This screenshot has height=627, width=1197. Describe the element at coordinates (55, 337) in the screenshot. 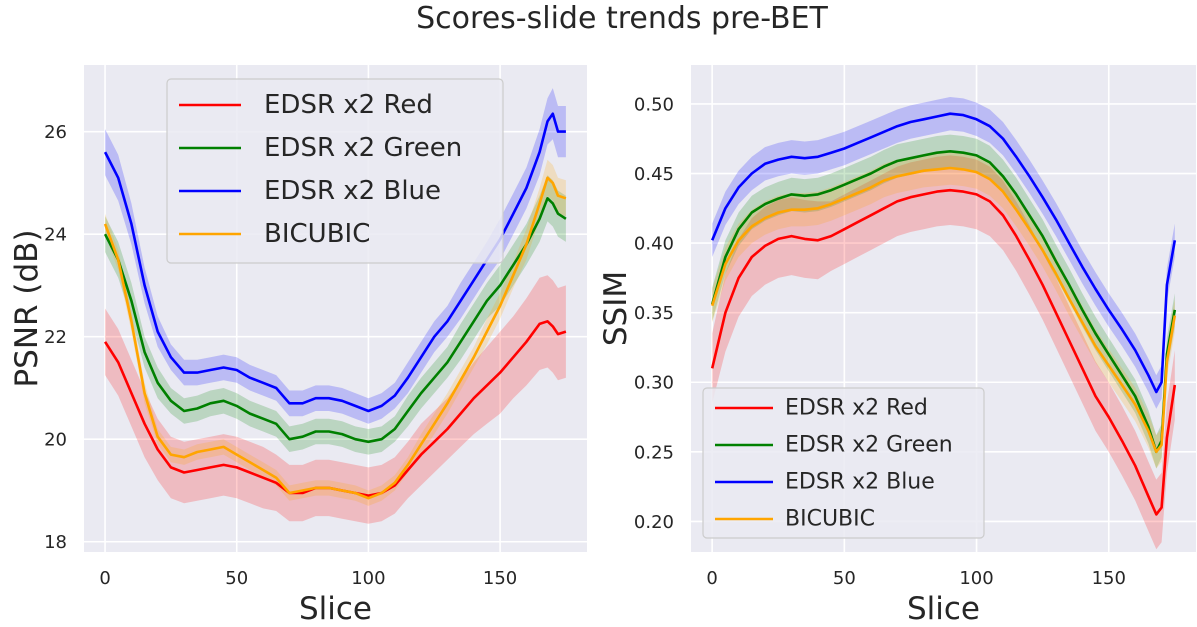

I see `y-tick-label: 22` at that location.